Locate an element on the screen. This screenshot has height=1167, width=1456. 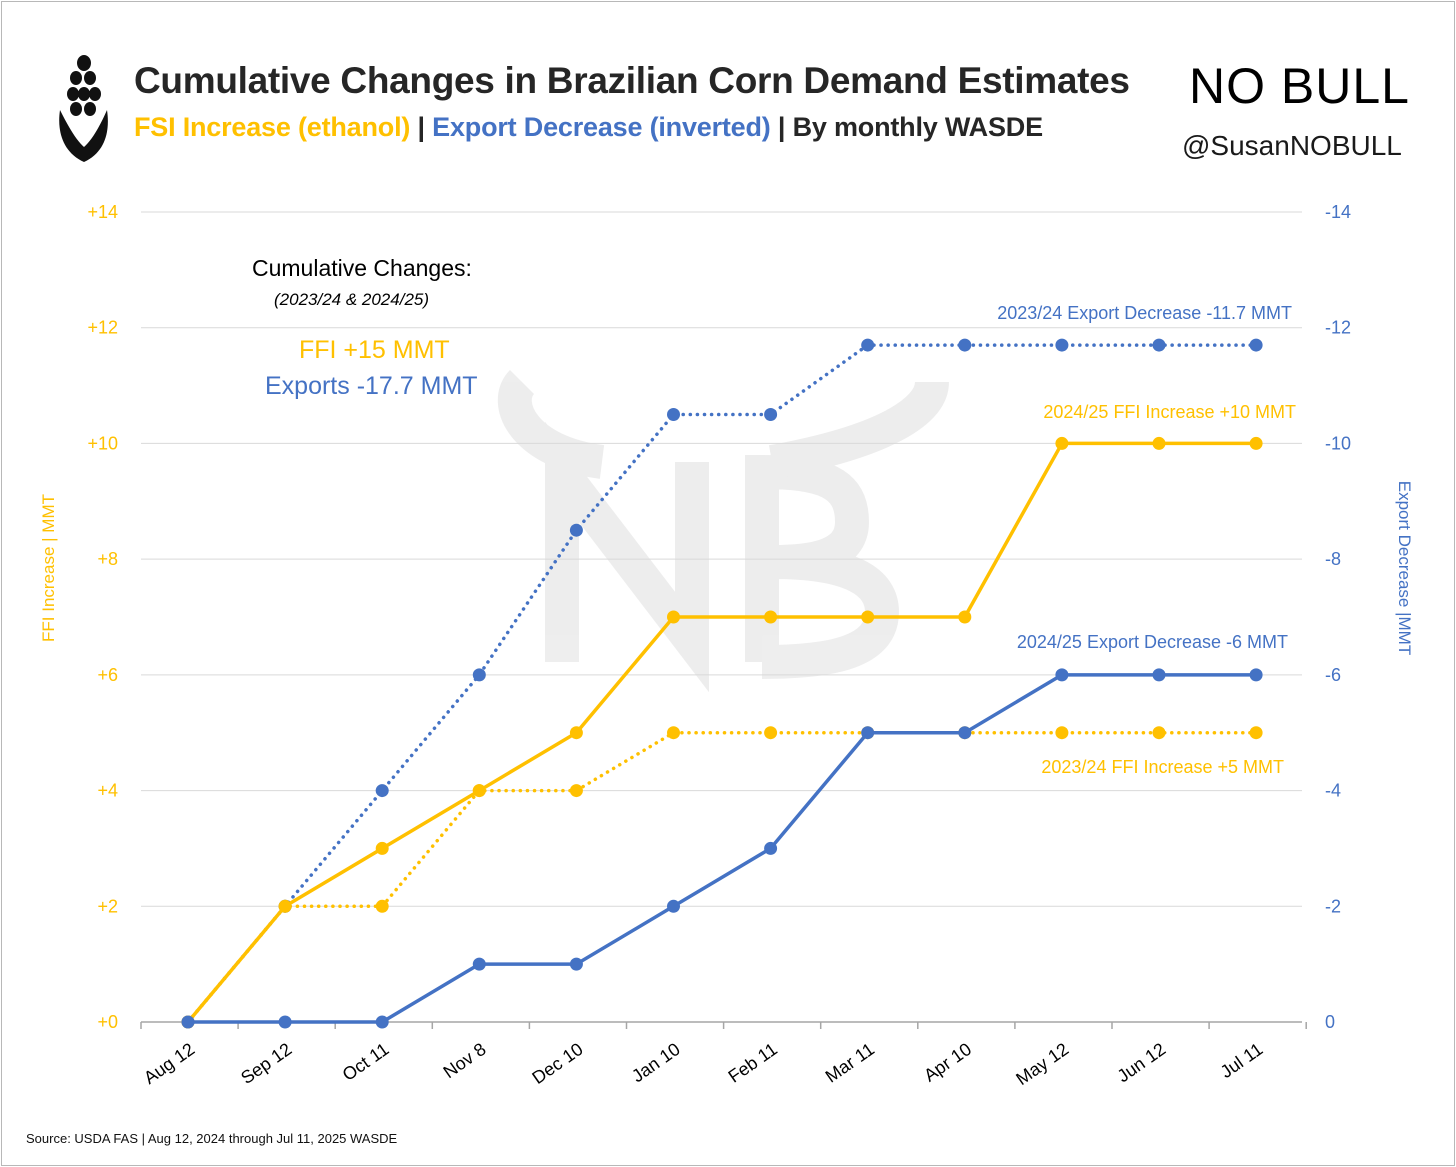
right-tick-label: -14 is located at coordinates (1338, 212).